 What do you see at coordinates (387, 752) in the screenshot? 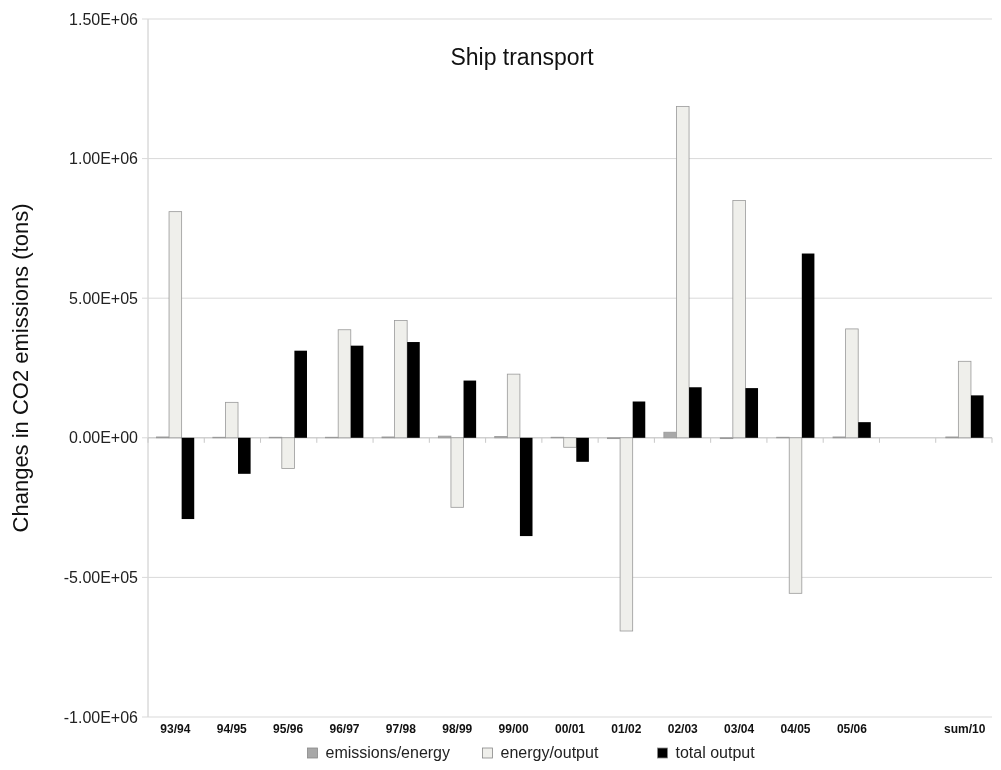
I see `legend-label: emissions/energy` at bounding box center [387, 752].